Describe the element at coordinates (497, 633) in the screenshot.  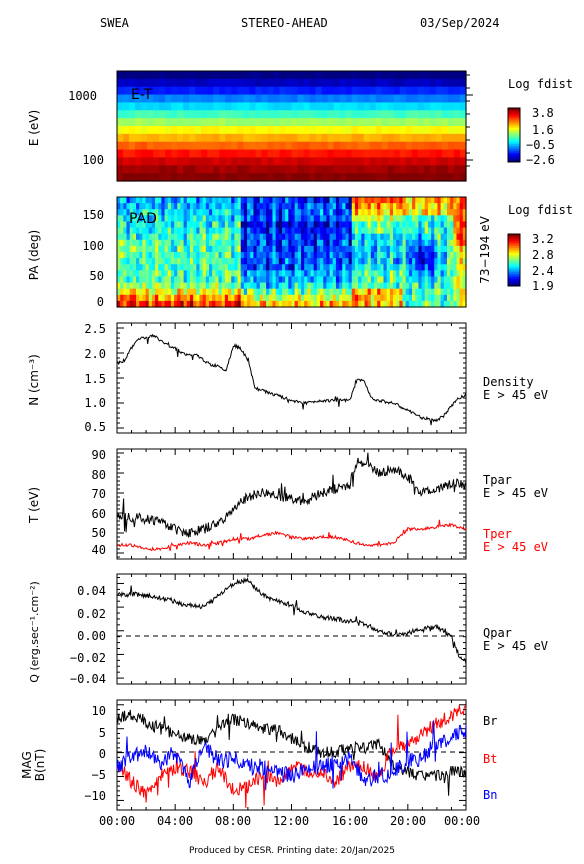
I see `qpar-legend-name: Qpar` at that location.